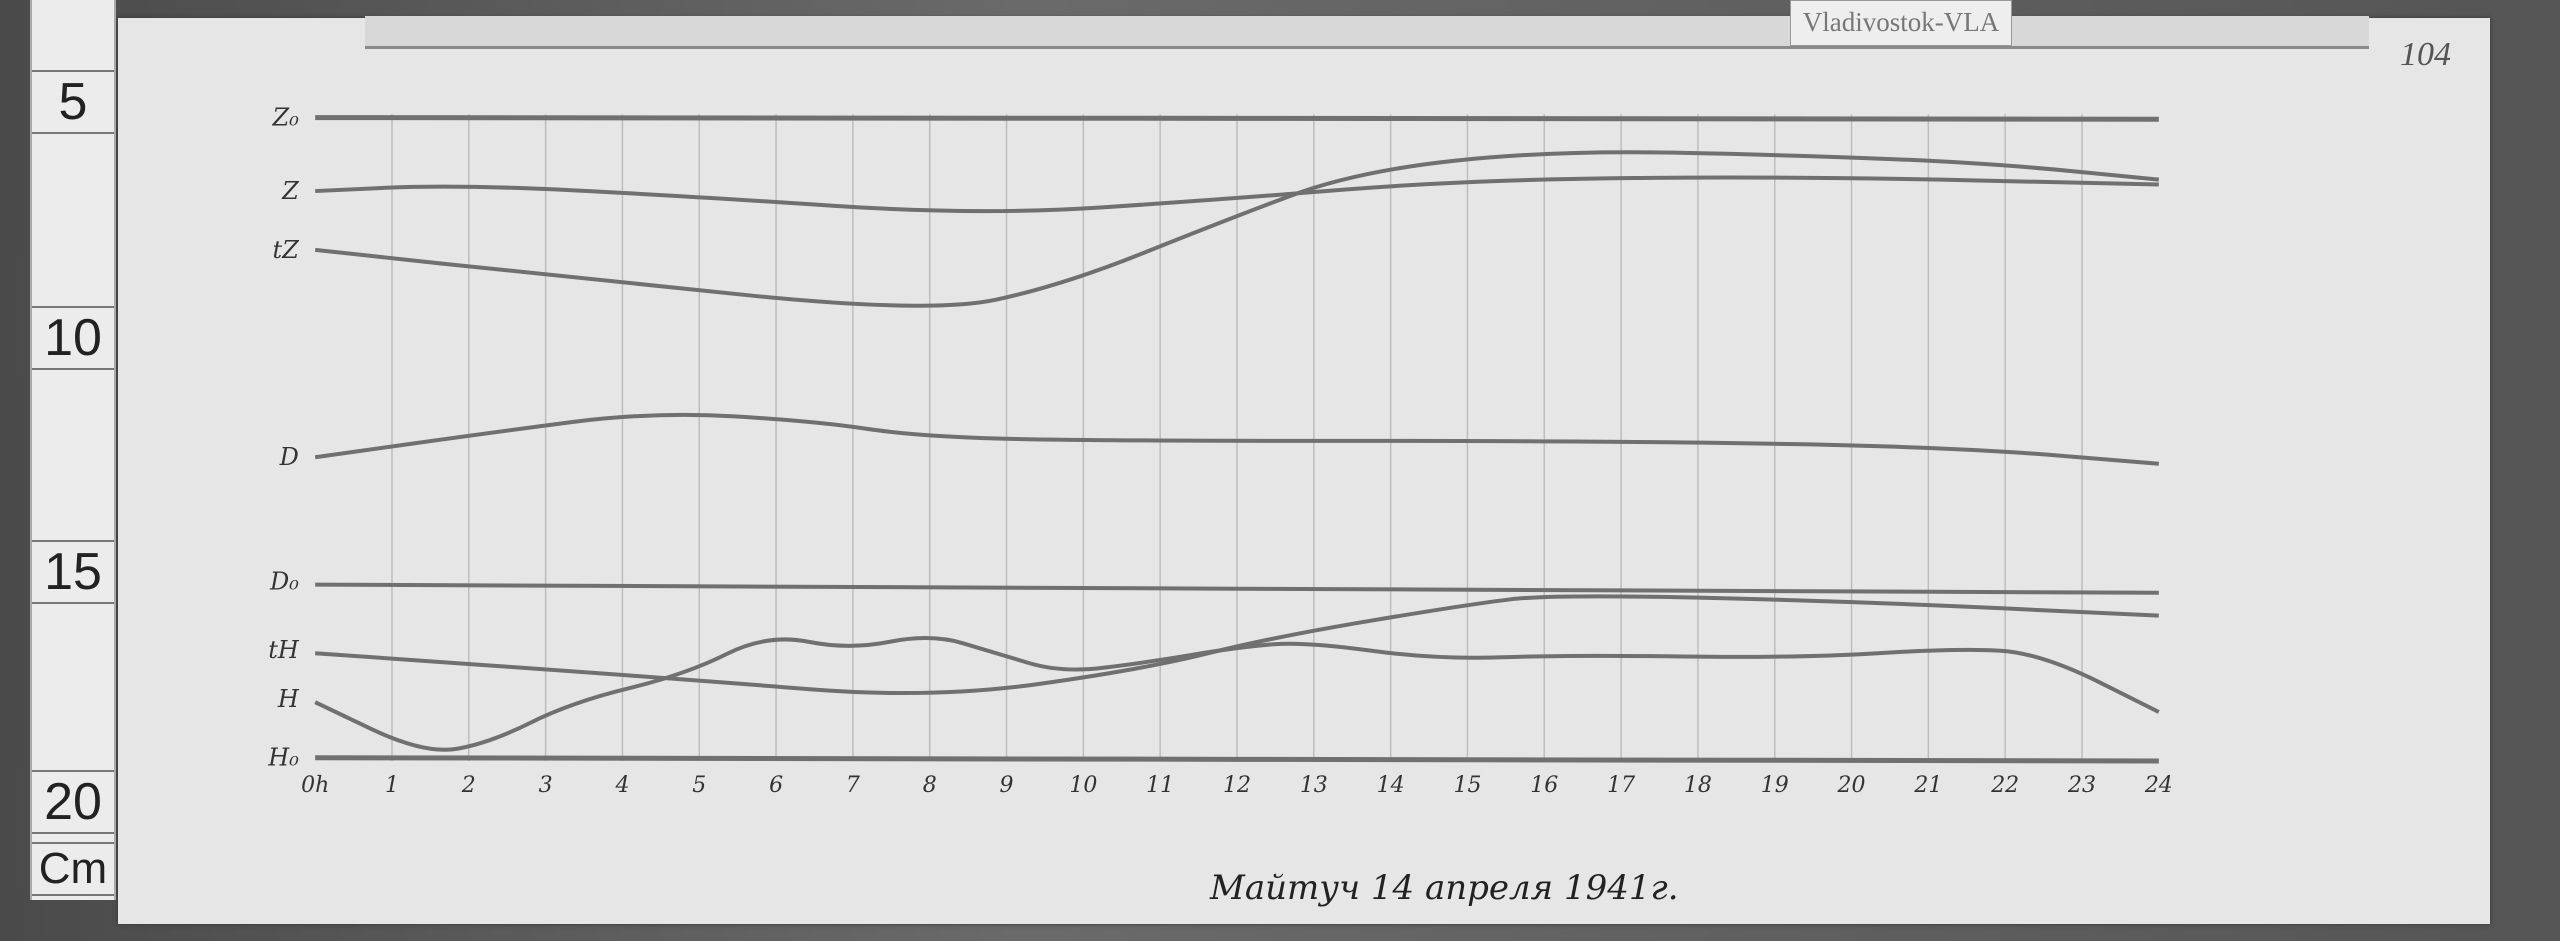 This screenshot has height=941, width=2560. Describe the element at coordinates (1621, 785) in the screenshot. I see `x-tick-label: 17` at that location.